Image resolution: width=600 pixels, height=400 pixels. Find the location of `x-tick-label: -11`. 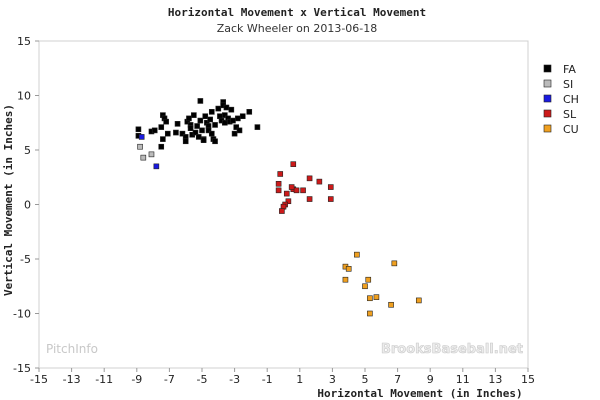

x-tick-label: -11 is located at coordinates (104, 379).